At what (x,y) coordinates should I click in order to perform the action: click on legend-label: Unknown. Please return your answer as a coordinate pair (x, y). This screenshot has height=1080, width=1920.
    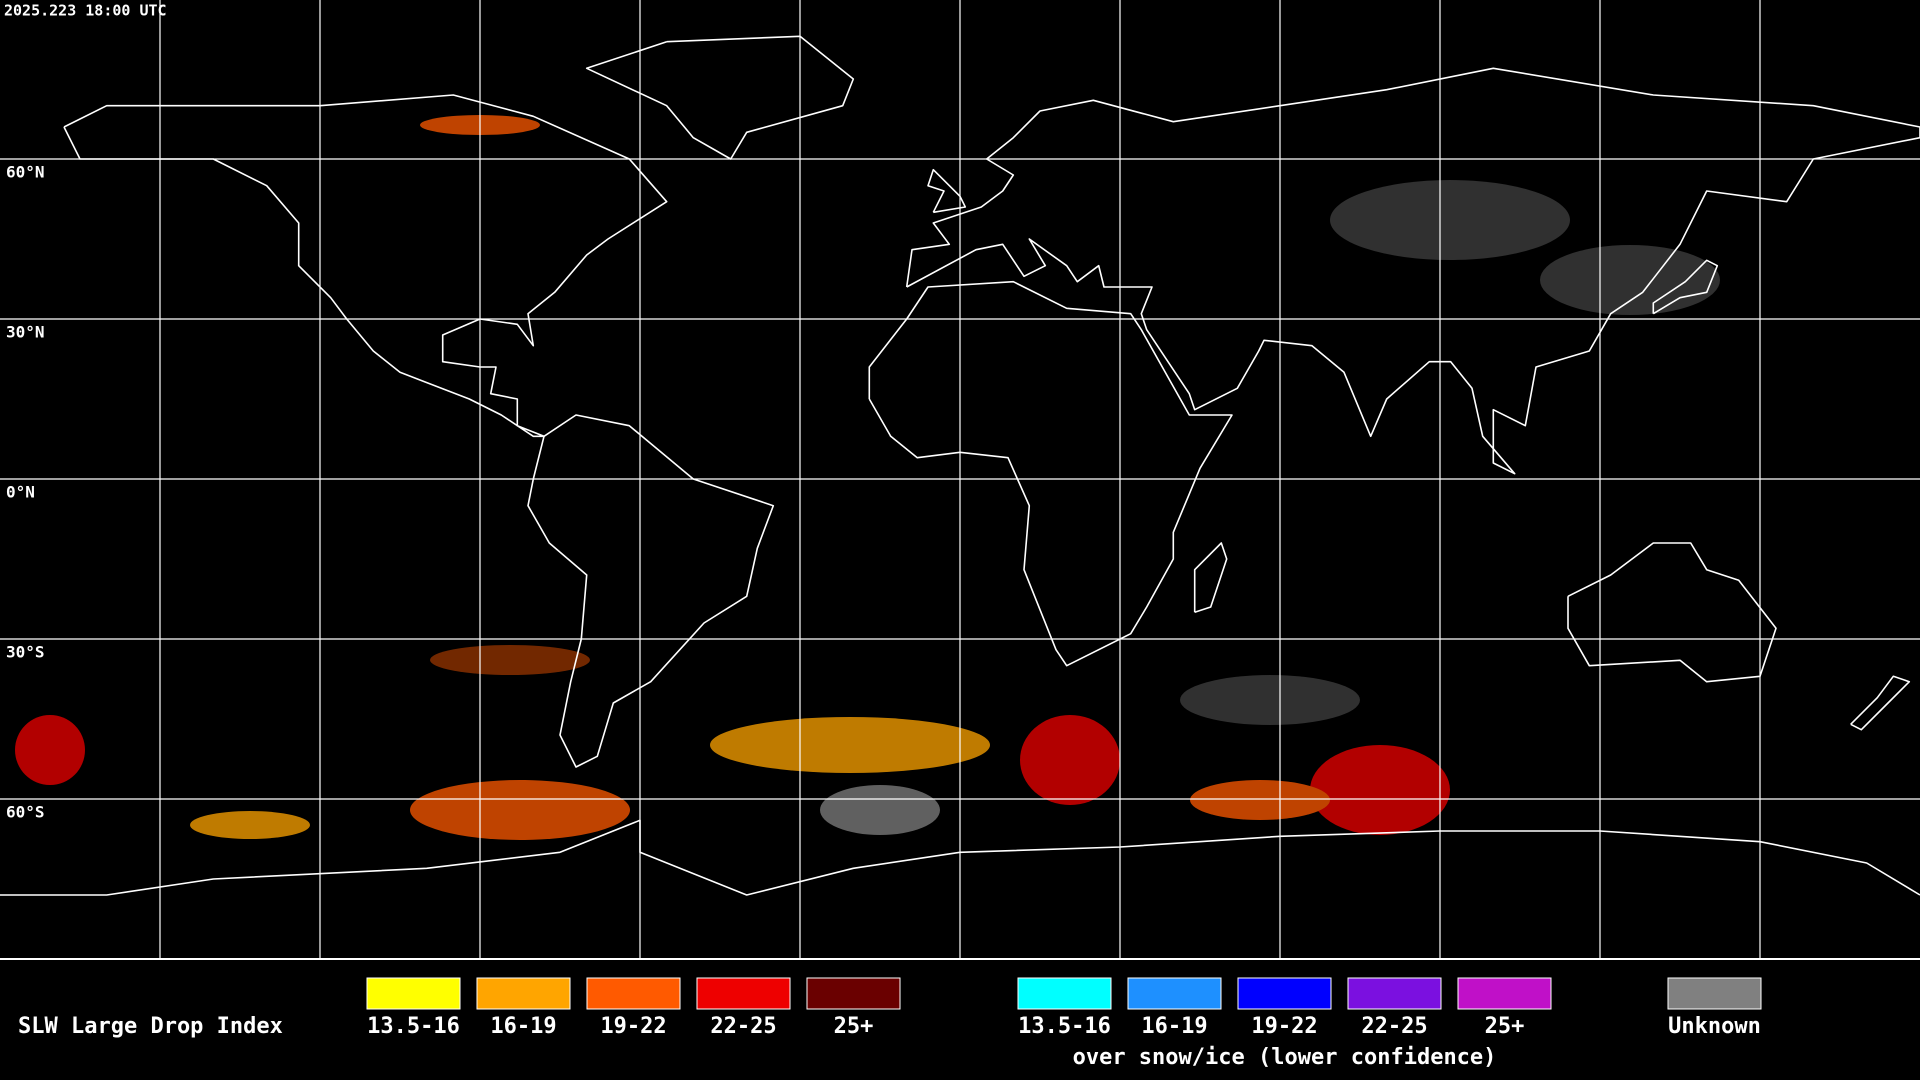
    Looking at the image, I should click on (1714, 1026).